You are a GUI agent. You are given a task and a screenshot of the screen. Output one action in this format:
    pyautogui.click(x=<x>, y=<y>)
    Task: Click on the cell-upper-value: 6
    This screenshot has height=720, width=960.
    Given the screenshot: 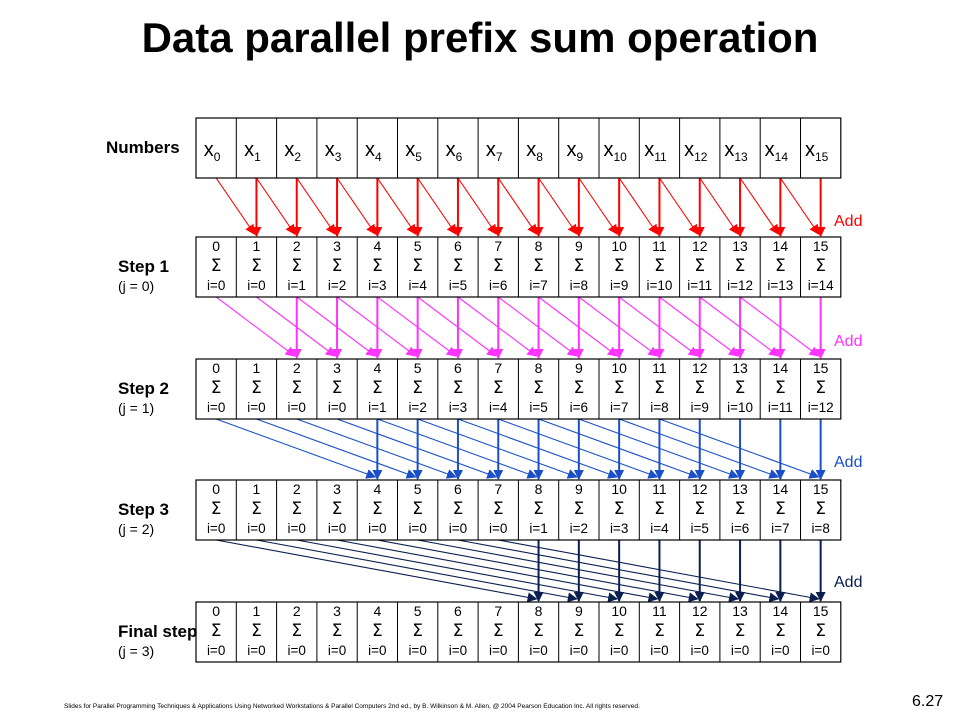 What is the action you would take?
    pyautogui.click(x=458, y=368)
    